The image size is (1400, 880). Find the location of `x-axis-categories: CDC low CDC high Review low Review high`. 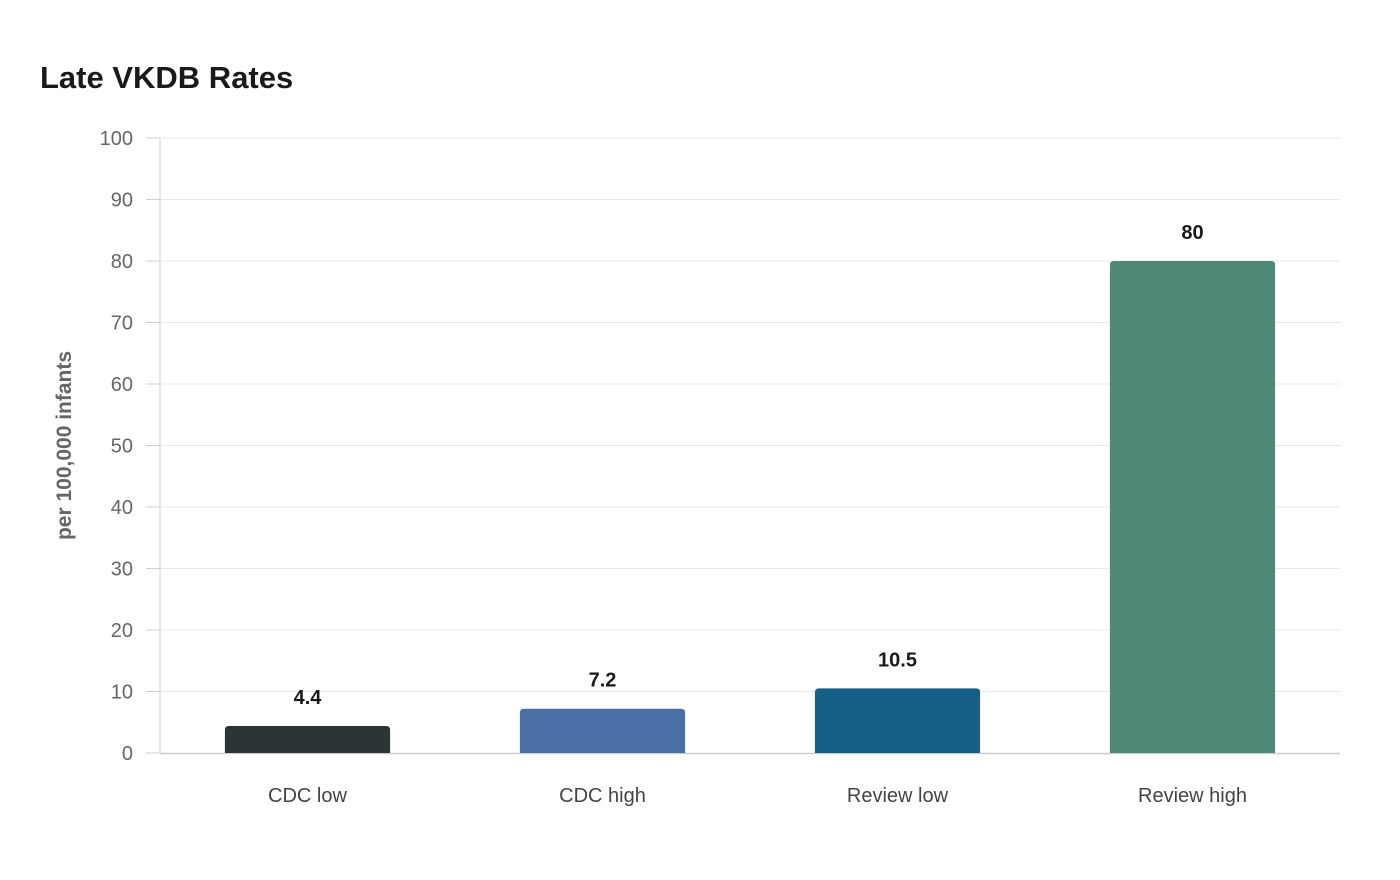

x-axis-categories: CDC low CDC high Review low Review high is located at coordinates (757, 796).